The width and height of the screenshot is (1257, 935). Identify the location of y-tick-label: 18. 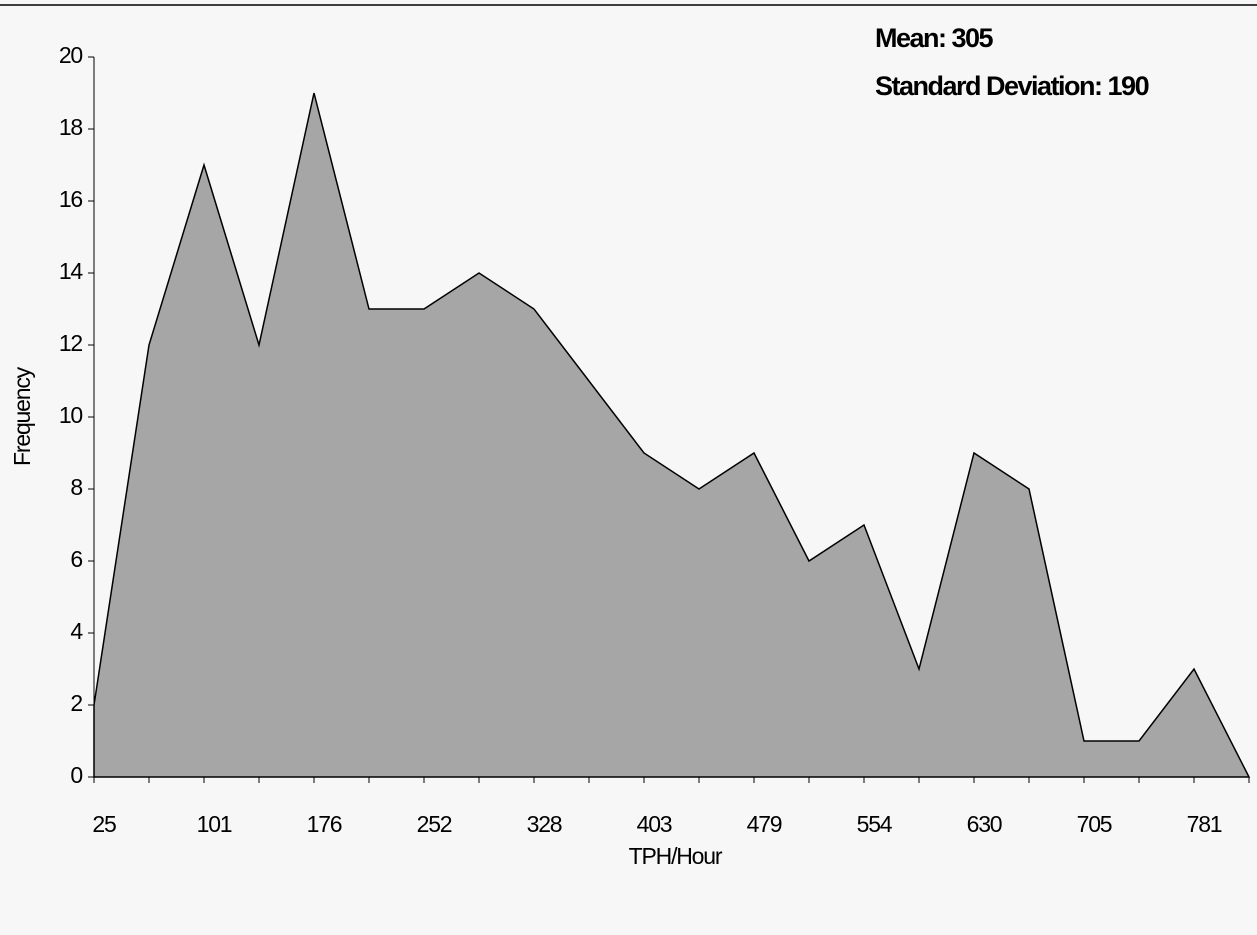
(71, 127).